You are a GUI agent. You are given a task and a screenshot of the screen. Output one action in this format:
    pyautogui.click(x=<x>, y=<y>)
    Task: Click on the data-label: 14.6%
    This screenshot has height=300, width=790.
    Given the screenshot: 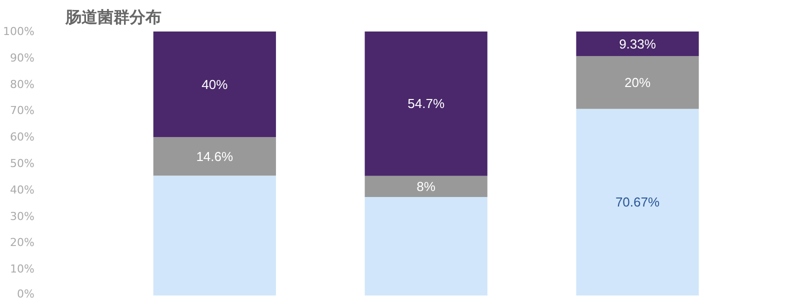 What is the action you would take?
    pyautogui.click(x=215, y=156)
    